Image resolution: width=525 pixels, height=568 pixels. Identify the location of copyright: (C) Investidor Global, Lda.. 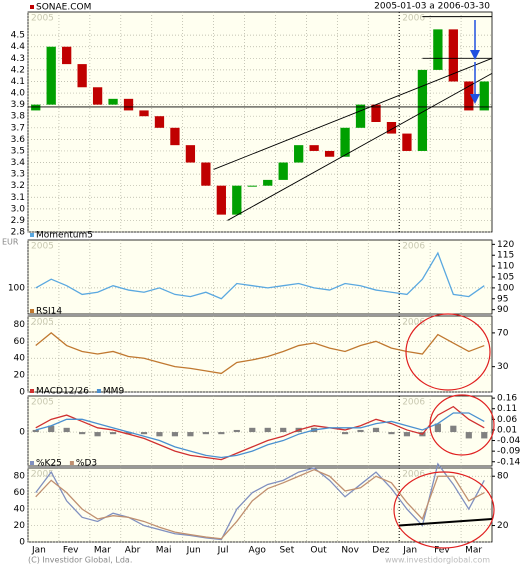
(80, 560).